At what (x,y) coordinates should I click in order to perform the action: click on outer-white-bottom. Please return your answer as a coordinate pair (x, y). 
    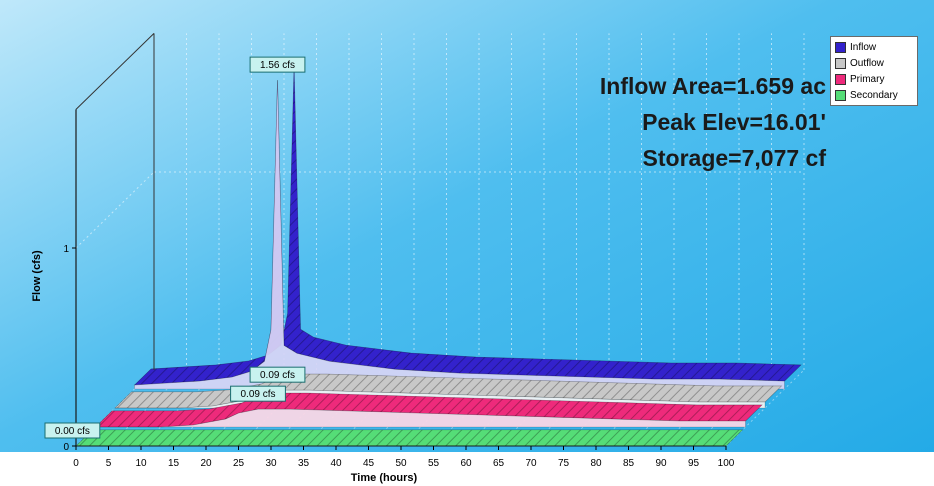
    Looking at the image, I should click on (467, 469).